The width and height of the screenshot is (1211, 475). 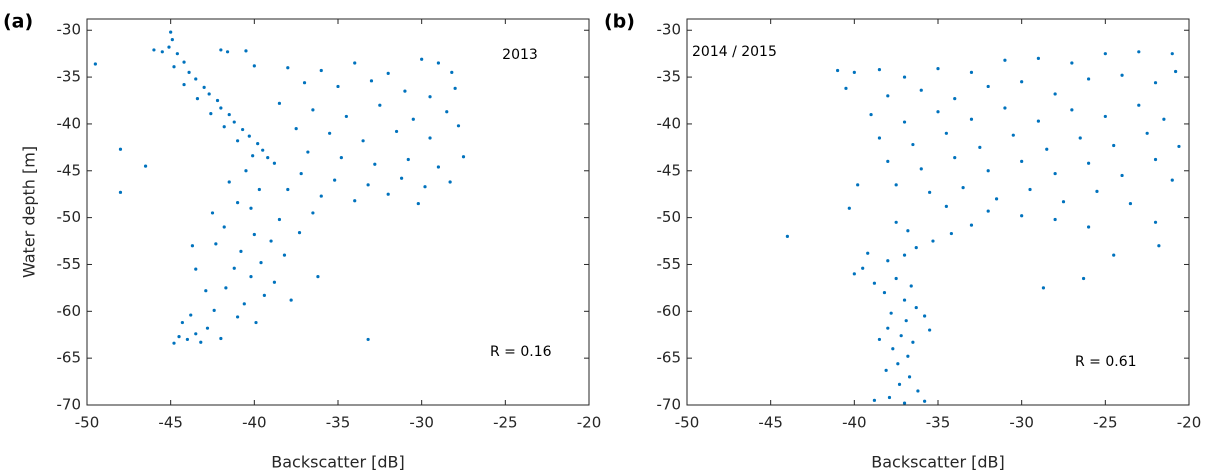 I want to click on y-tick-label: -30, so click(x=669, y=30).